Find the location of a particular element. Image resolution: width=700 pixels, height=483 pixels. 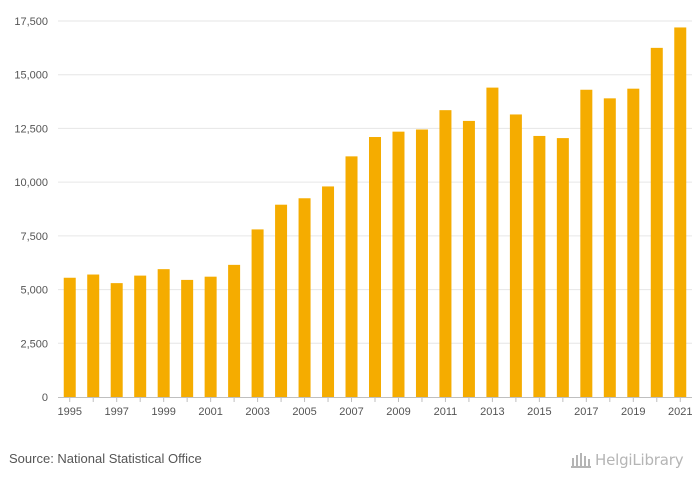

logo-text: HelgiLibrary is located at coordinates (639, 460).